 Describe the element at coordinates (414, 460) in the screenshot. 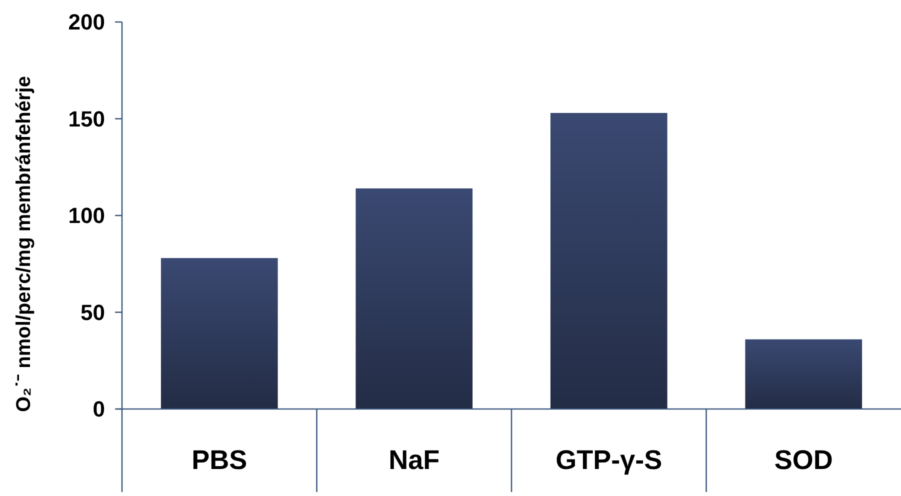

I see `x-tick-label: NaF` at that location.